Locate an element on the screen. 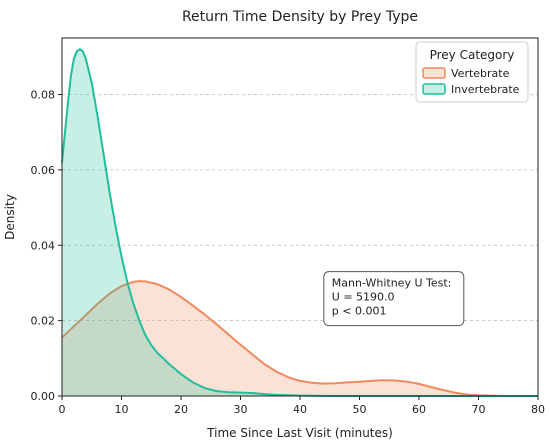  x-axis-label: Time Since Last Visit (minutes) is located at coordinates (299, 433).